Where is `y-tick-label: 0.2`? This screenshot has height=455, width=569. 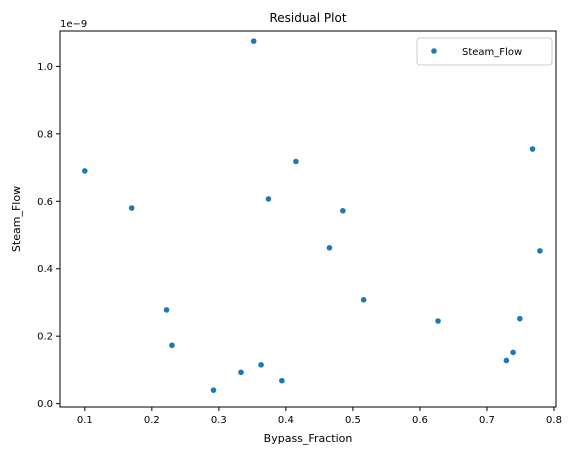 y-tick-label: 0.2 is located at coordinates (45, 337).